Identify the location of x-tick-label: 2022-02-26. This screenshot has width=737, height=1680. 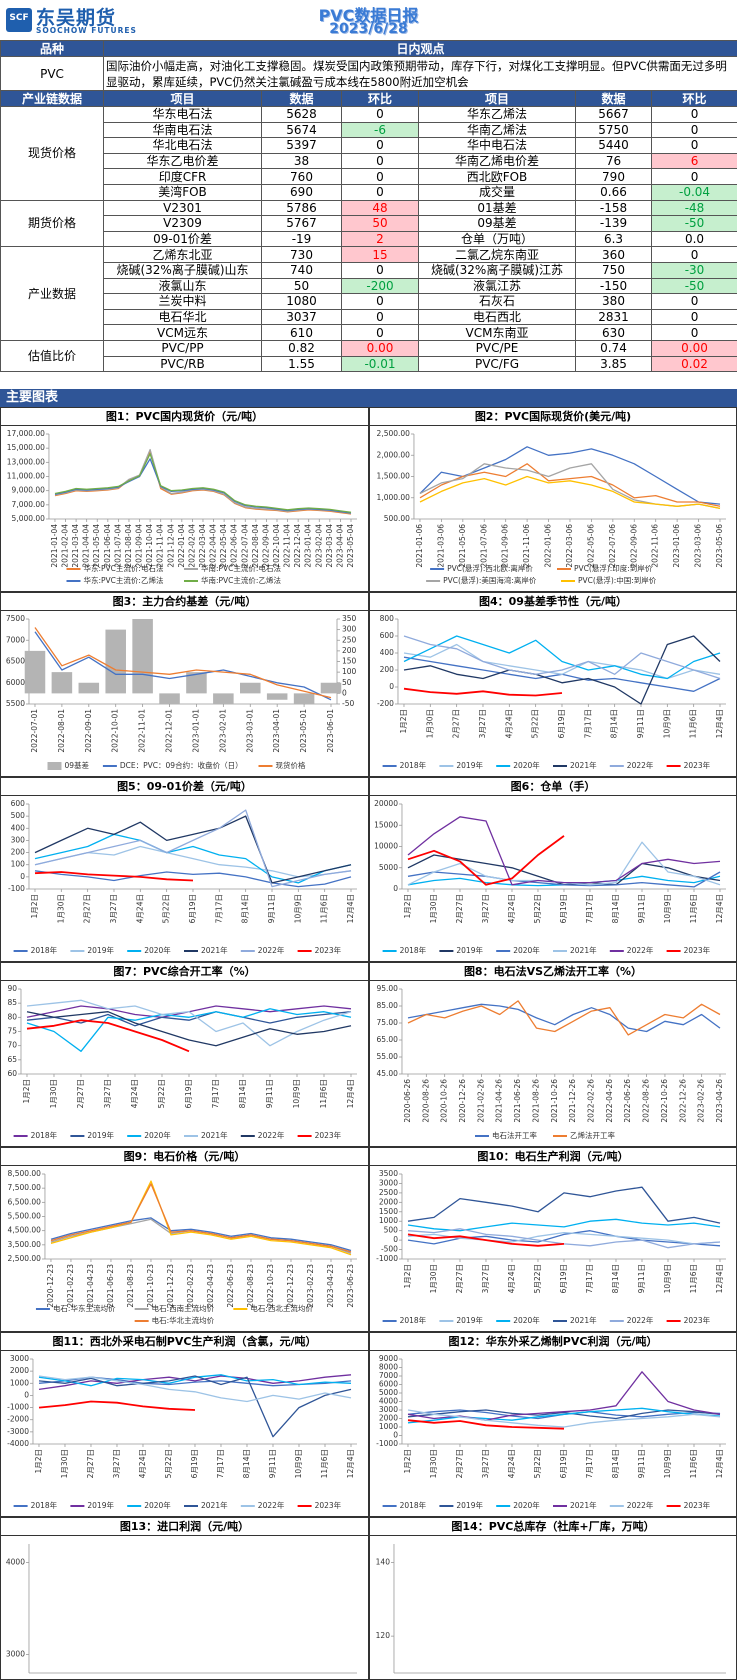
(591, 1101).